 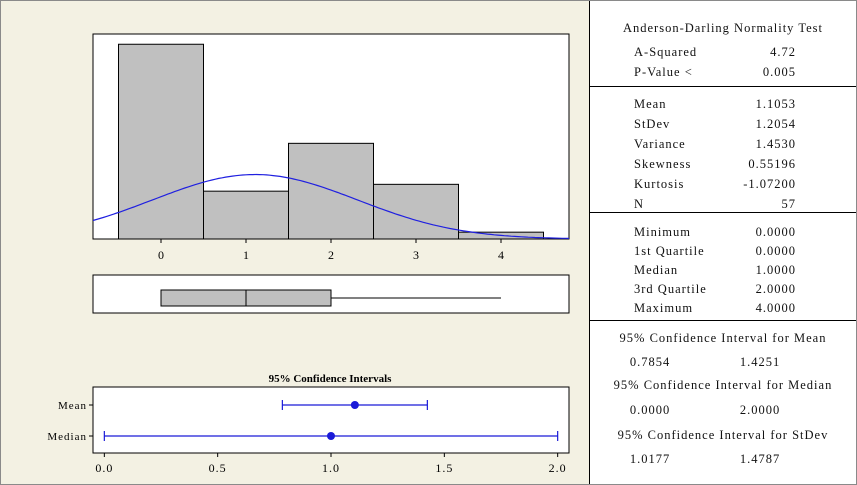 What do you see at coordinates (659, 184) in the screenshot?
I see `stat-label-kurtosis: Kurtosis` at bounding box center [659, 184].